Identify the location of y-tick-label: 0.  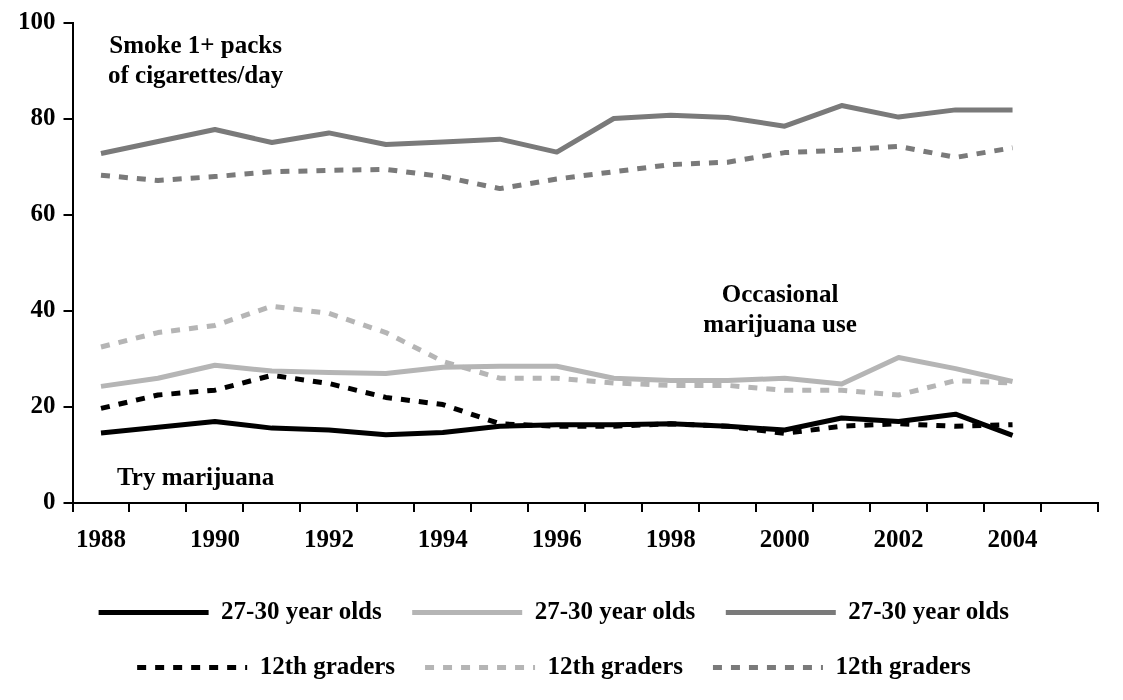
(49, 501).